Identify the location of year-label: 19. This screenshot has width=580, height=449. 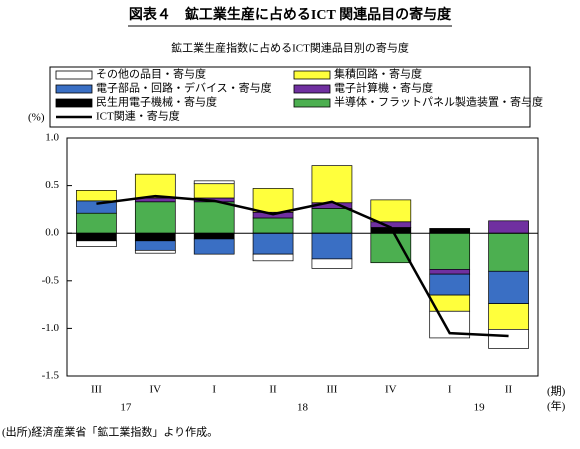
(480, 408).